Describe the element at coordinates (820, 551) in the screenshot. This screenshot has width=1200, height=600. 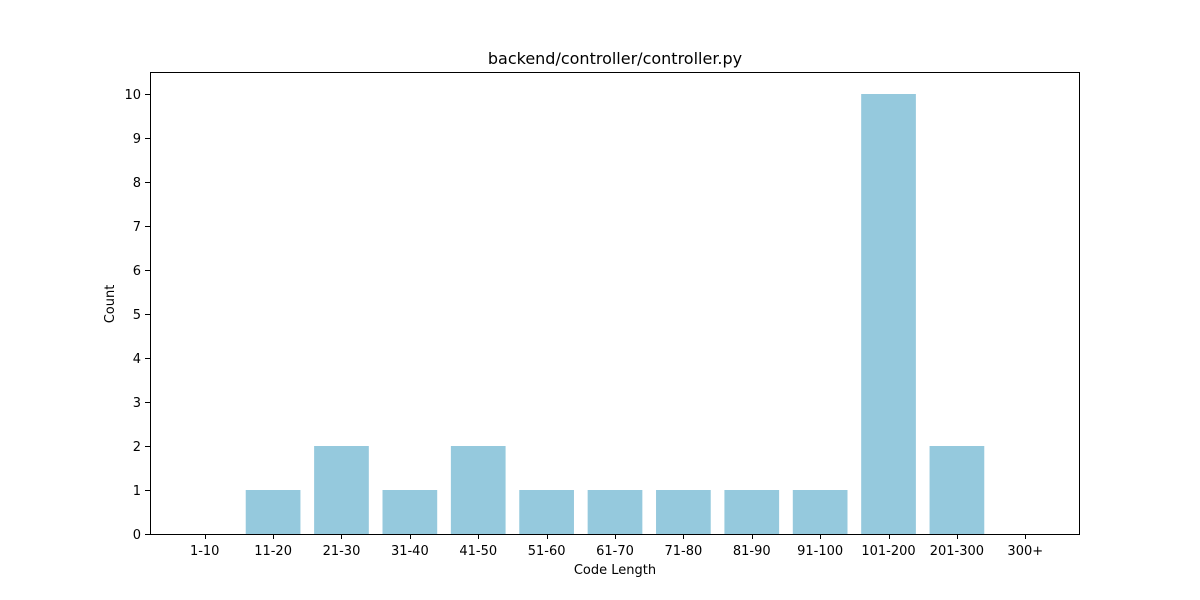
I see `x-tick-label: 91-100` at that location.